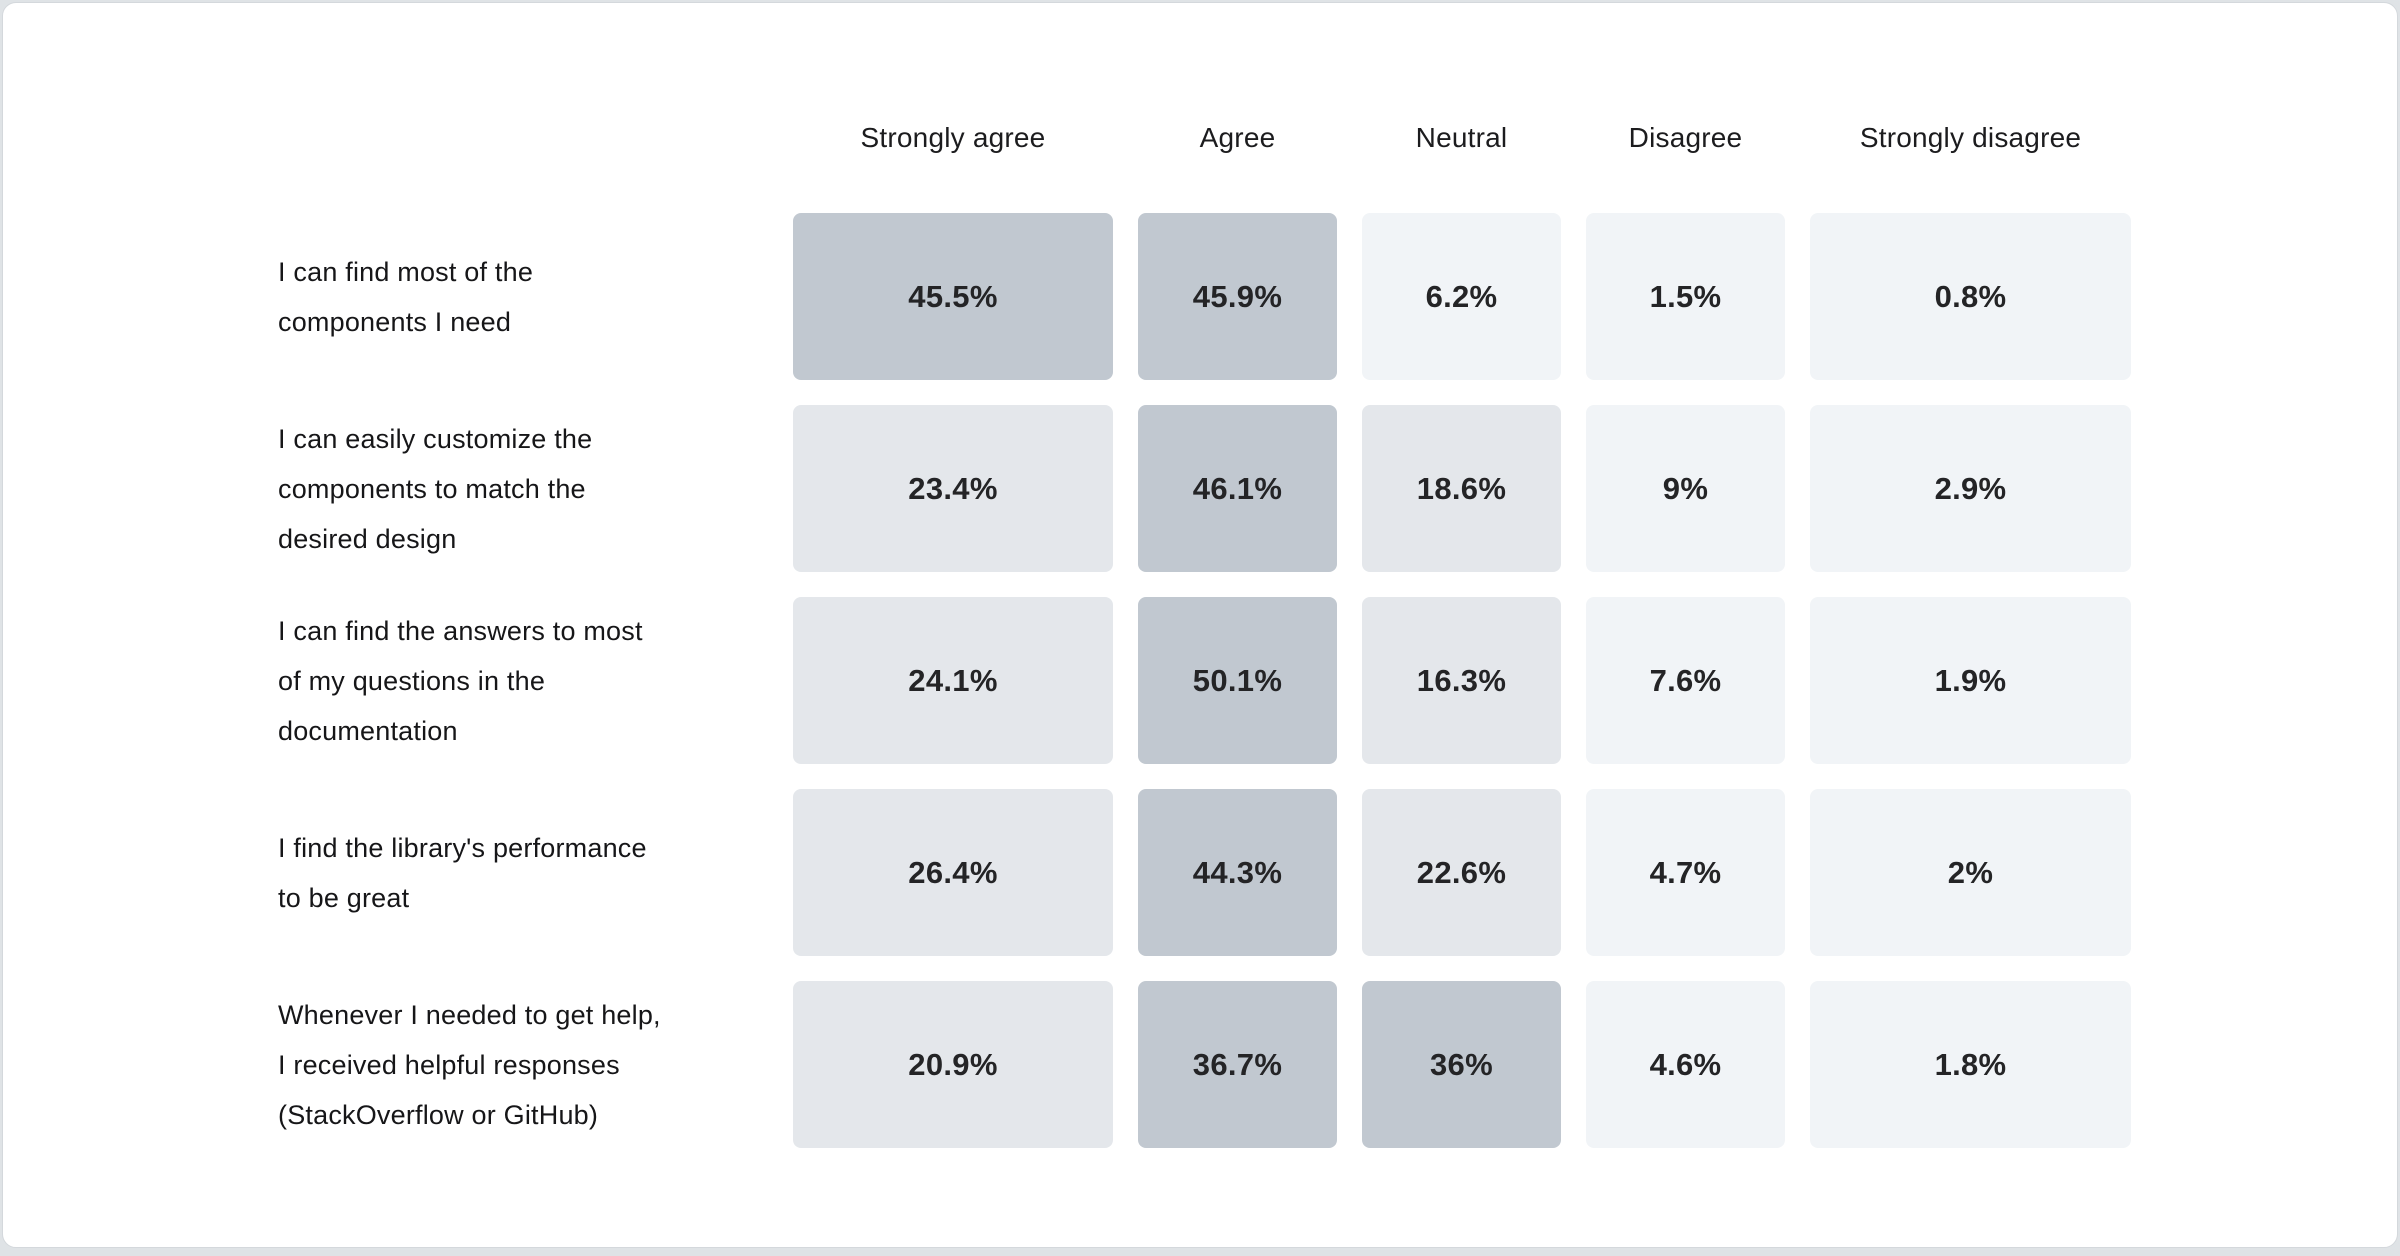  I want to click on cell-value: 18.6%, so click(1461, 488).